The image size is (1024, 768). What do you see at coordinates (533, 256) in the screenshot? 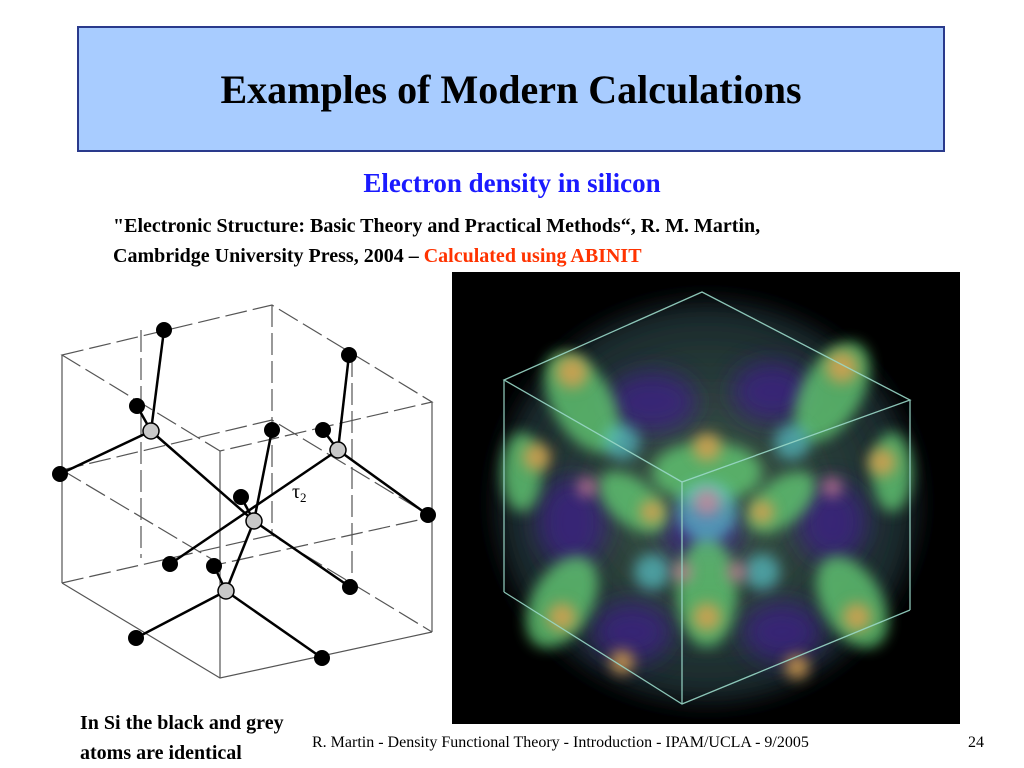
I see `citation-abinit: Calculated using ABINIT` at bounding box center [533, 256].